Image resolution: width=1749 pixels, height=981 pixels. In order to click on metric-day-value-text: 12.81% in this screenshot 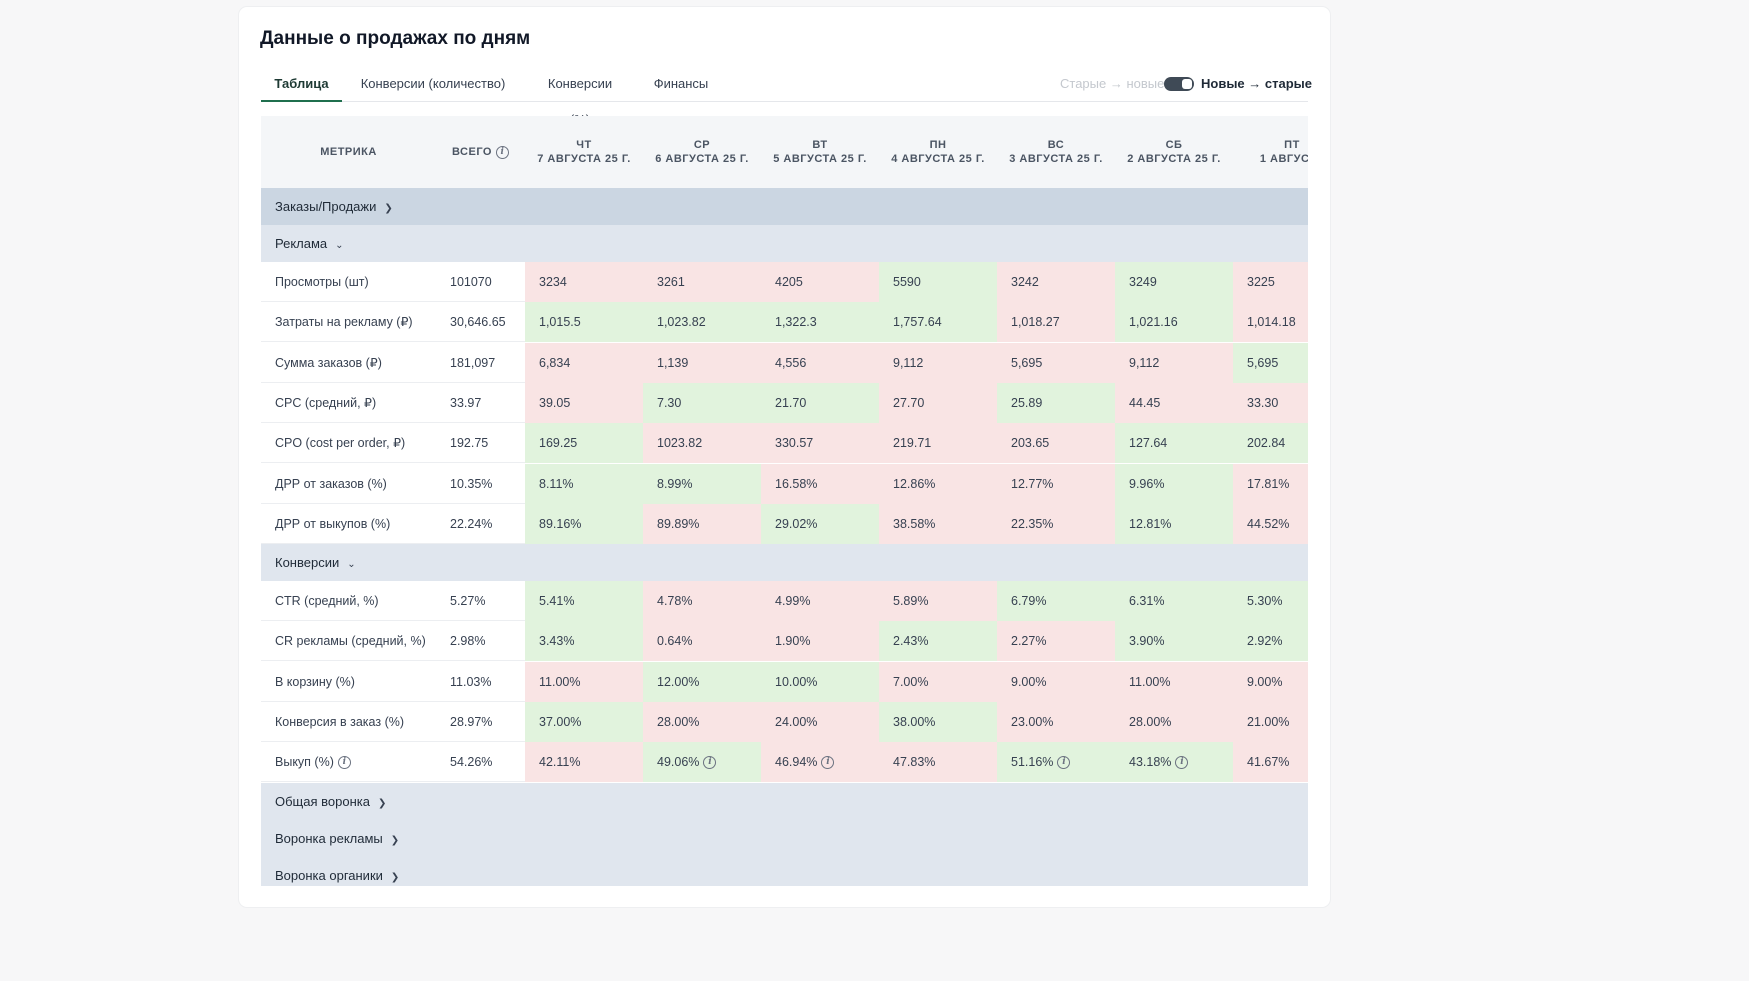, I will do `click(1150, 523)`.